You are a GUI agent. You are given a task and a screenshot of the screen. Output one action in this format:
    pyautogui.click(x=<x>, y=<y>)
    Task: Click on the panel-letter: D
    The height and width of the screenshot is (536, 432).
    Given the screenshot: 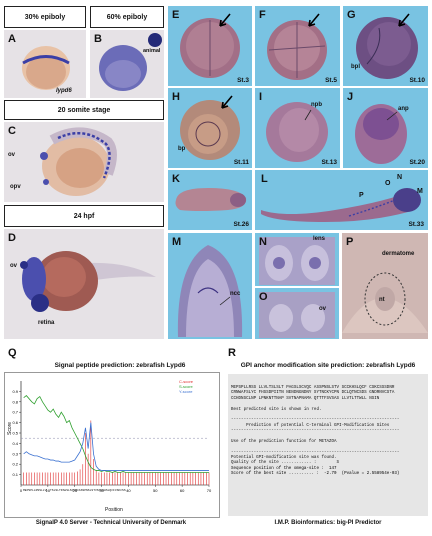 What is the action you would take?
    pyautogui.click(x=12, y=238)
    